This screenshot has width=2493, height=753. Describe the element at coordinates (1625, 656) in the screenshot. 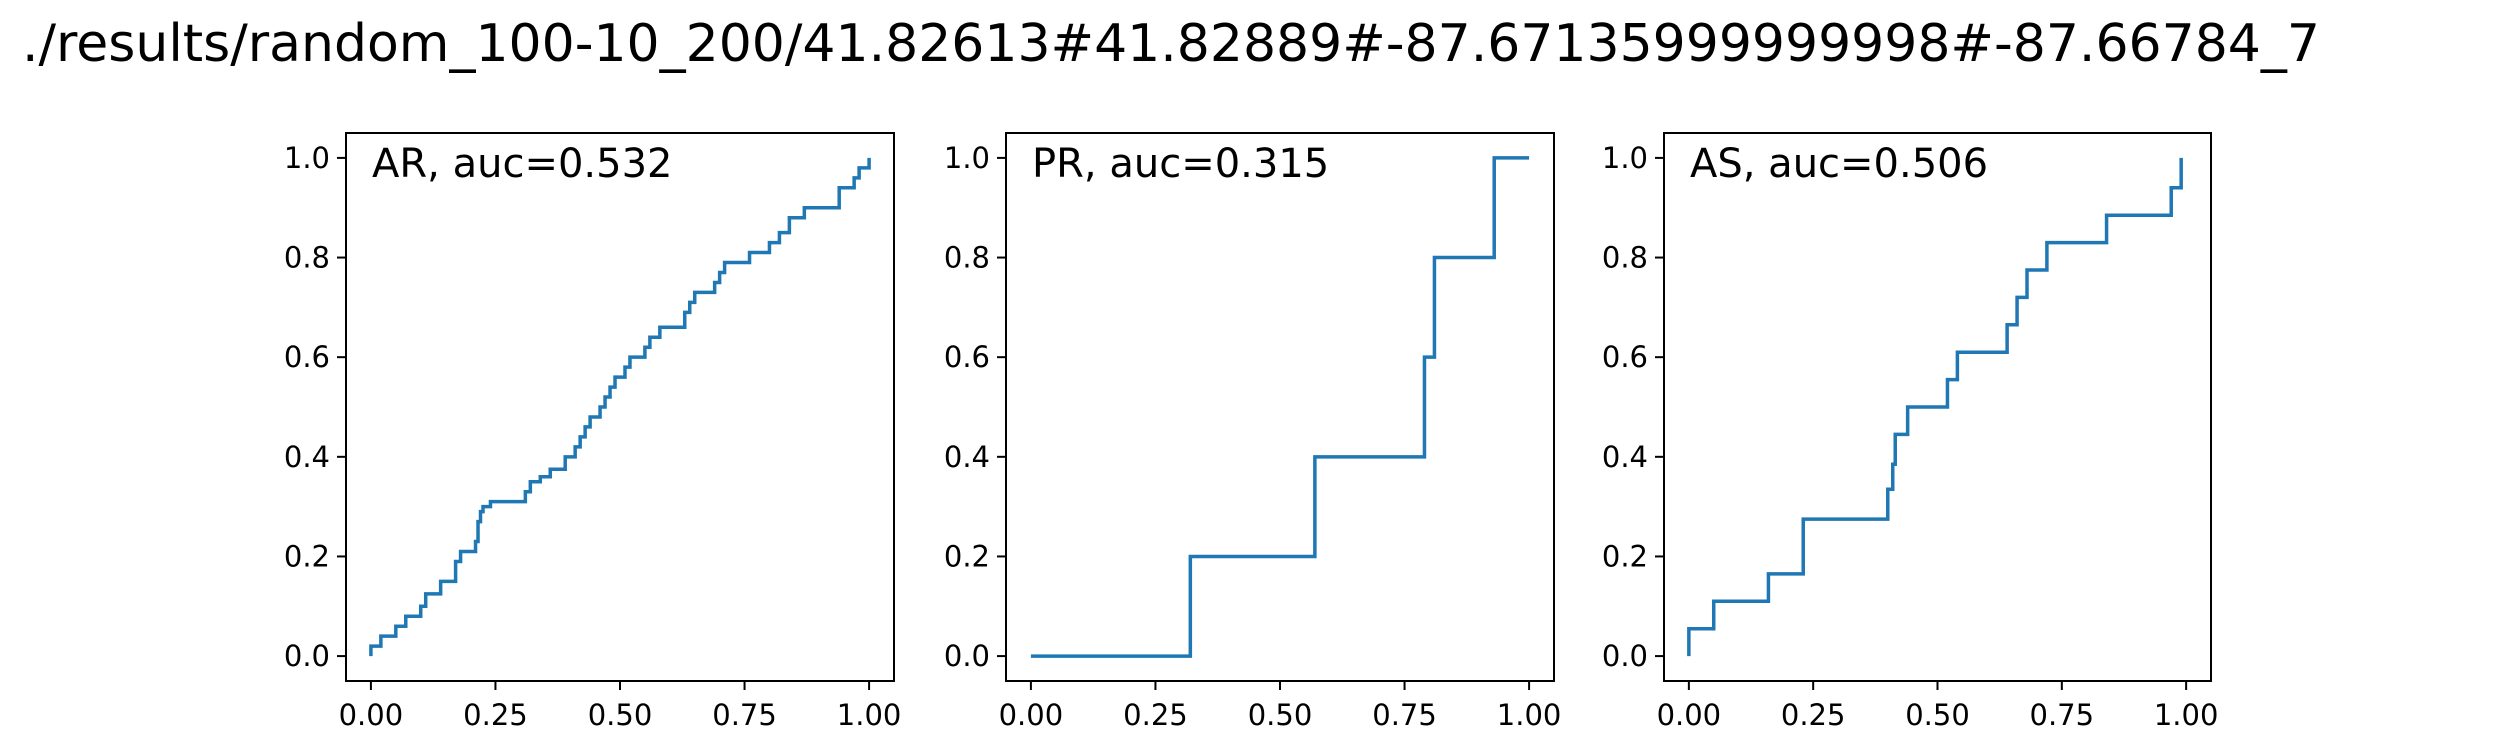

I see `as-ytick-label: 0.0` at that location.